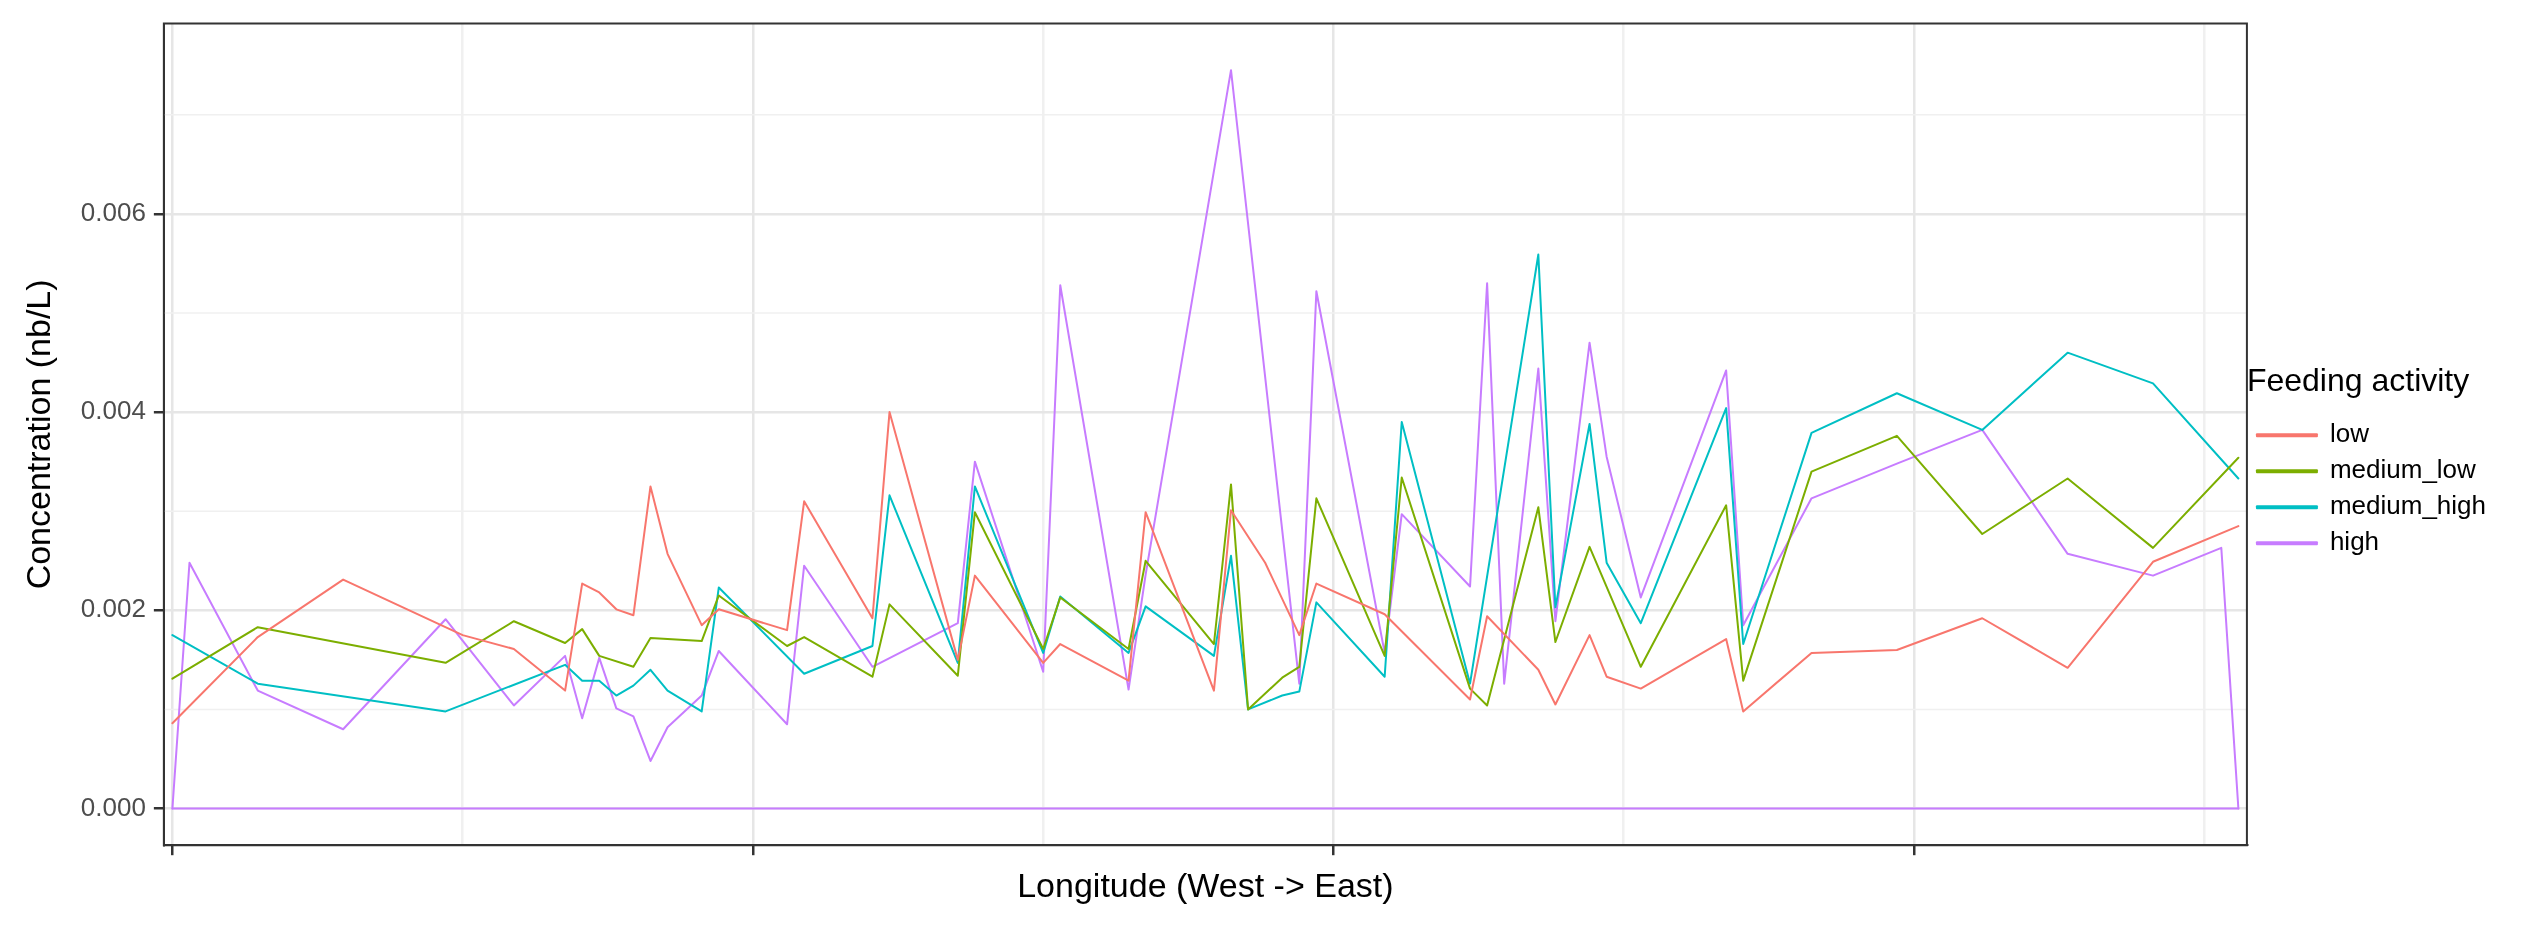 The image size is (2526, 928). Describe the element at coordinates (113, 410) in the screenshot. I see `y-tick-label: 0.004` at that location.